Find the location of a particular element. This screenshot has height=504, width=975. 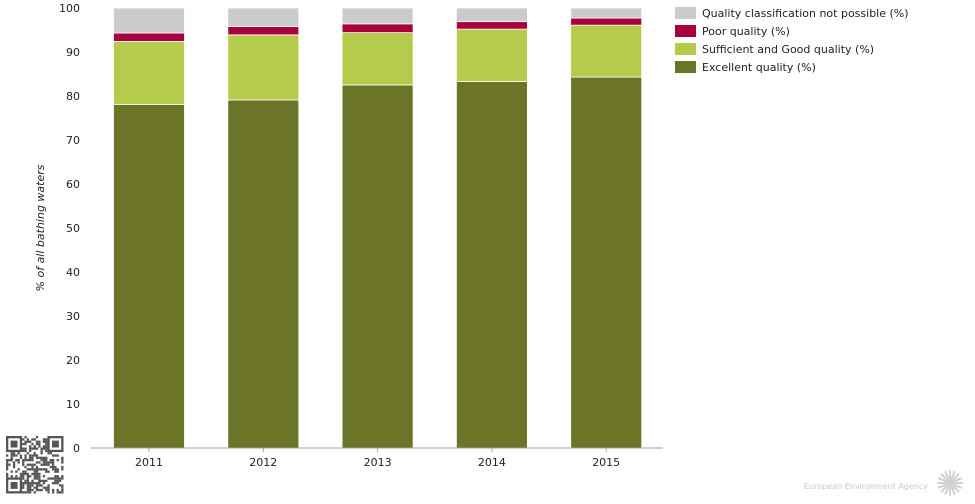

x-tick-label: 2014 is located at coordinates (492, 462).